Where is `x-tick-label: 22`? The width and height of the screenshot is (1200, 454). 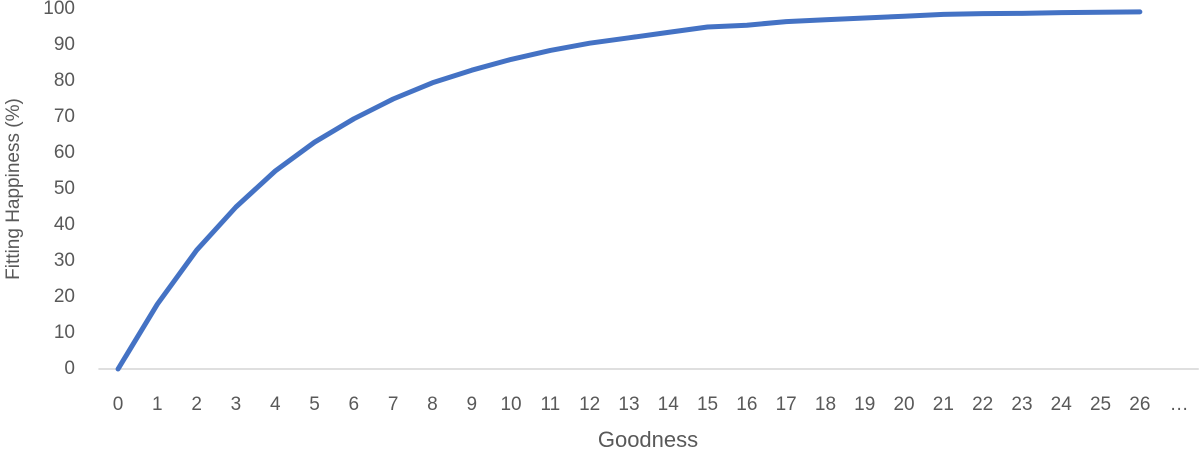
x-tick-label: 22 is located at coordinates (982, 404).